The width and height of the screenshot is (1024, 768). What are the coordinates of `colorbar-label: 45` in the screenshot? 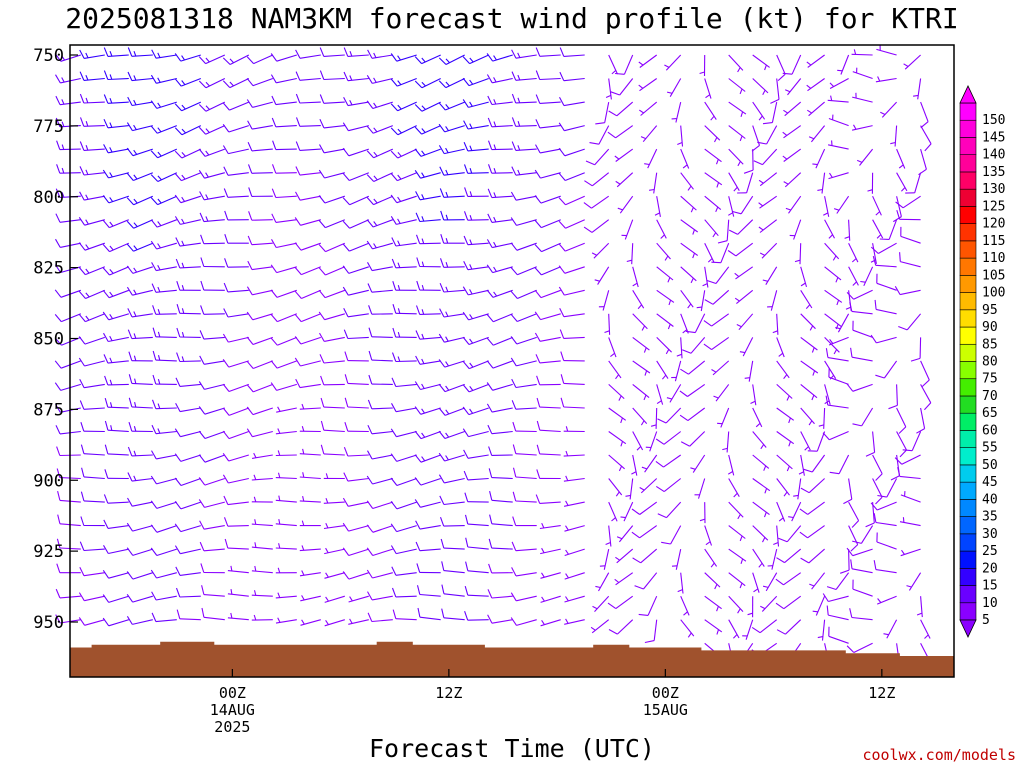 It's located at (990, 482).